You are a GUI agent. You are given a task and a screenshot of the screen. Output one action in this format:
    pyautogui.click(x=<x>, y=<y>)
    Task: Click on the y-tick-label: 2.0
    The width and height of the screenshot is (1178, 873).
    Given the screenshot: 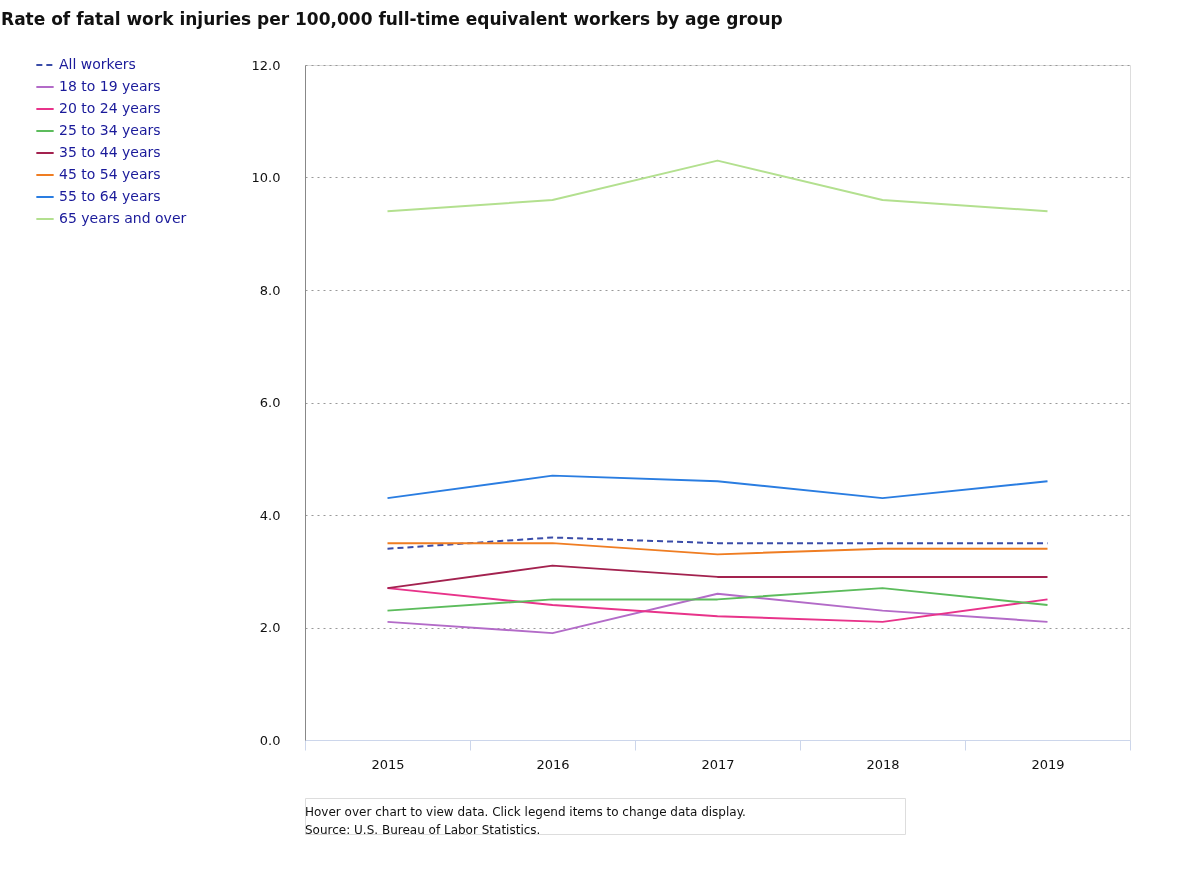 What is the action you would take?
    pyautogui.click(x=270, y=627)
    